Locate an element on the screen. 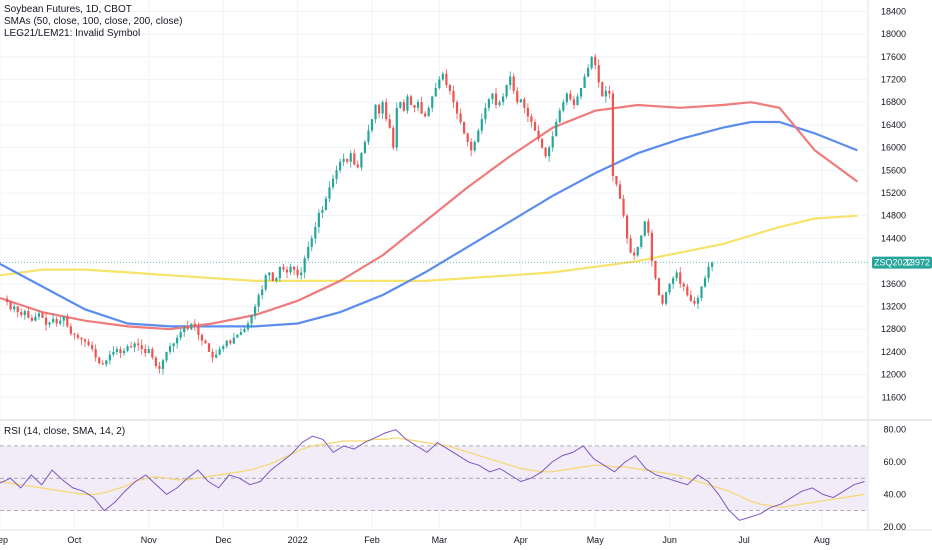 This screenshot has height=550, width=932. rsi-tick-label: 40.00 is located at coordinates (894, 494).